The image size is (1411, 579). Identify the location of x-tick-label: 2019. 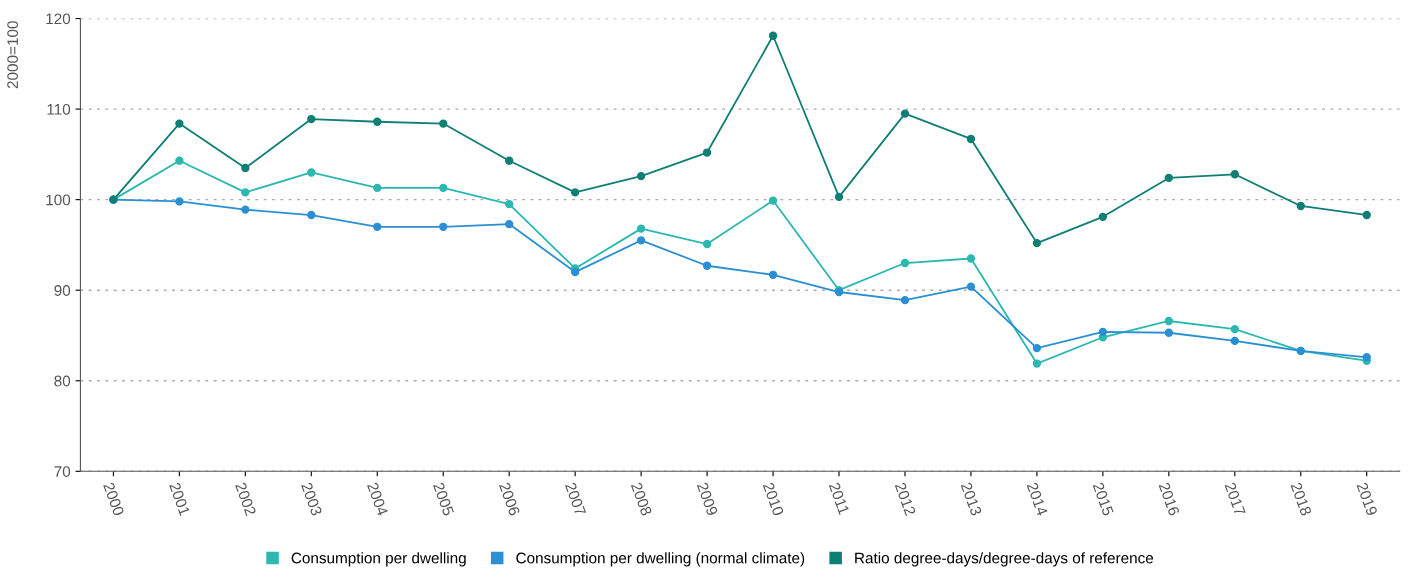
(1367, 499).